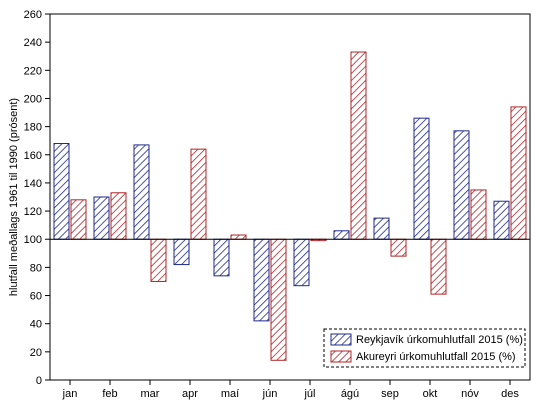 This screenshot has width=540, height=405. What do you see at coordinates (270, 394) in the screenshot?
I see `x-tick-label: jún` at bounding box center [270, 394].